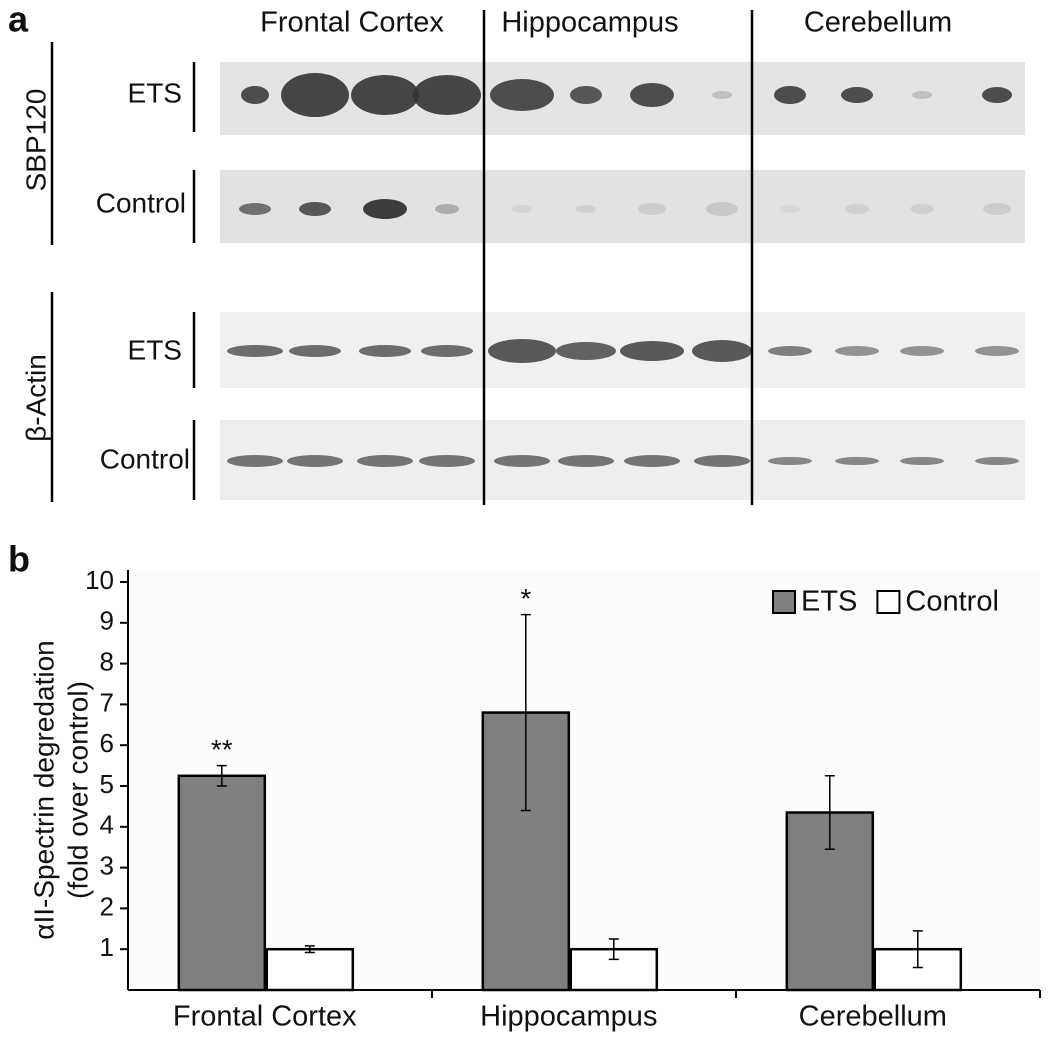 The width and height of the screenshot is (1050, 1046). What do you see at coordinates (878, 23) in the screenshot?
I see `region-label: Cerebellum` at bounding box center [878, 23].